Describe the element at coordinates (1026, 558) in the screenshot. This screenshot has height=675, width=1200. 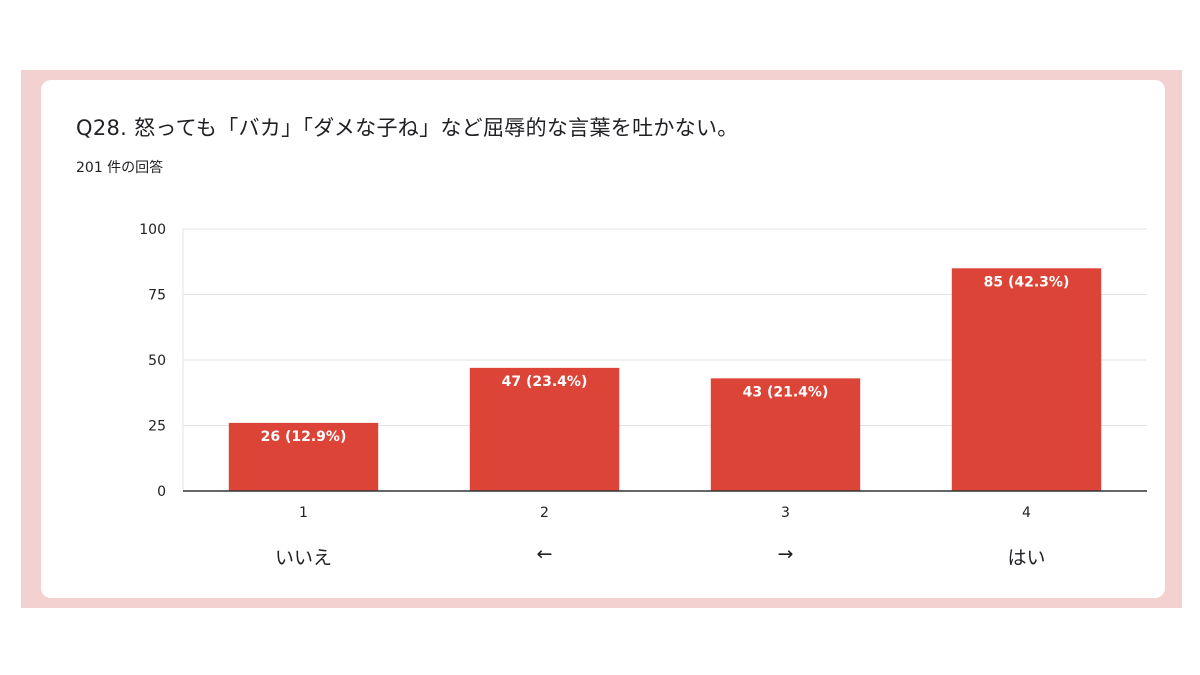
I see `category-label: はい` at that location.